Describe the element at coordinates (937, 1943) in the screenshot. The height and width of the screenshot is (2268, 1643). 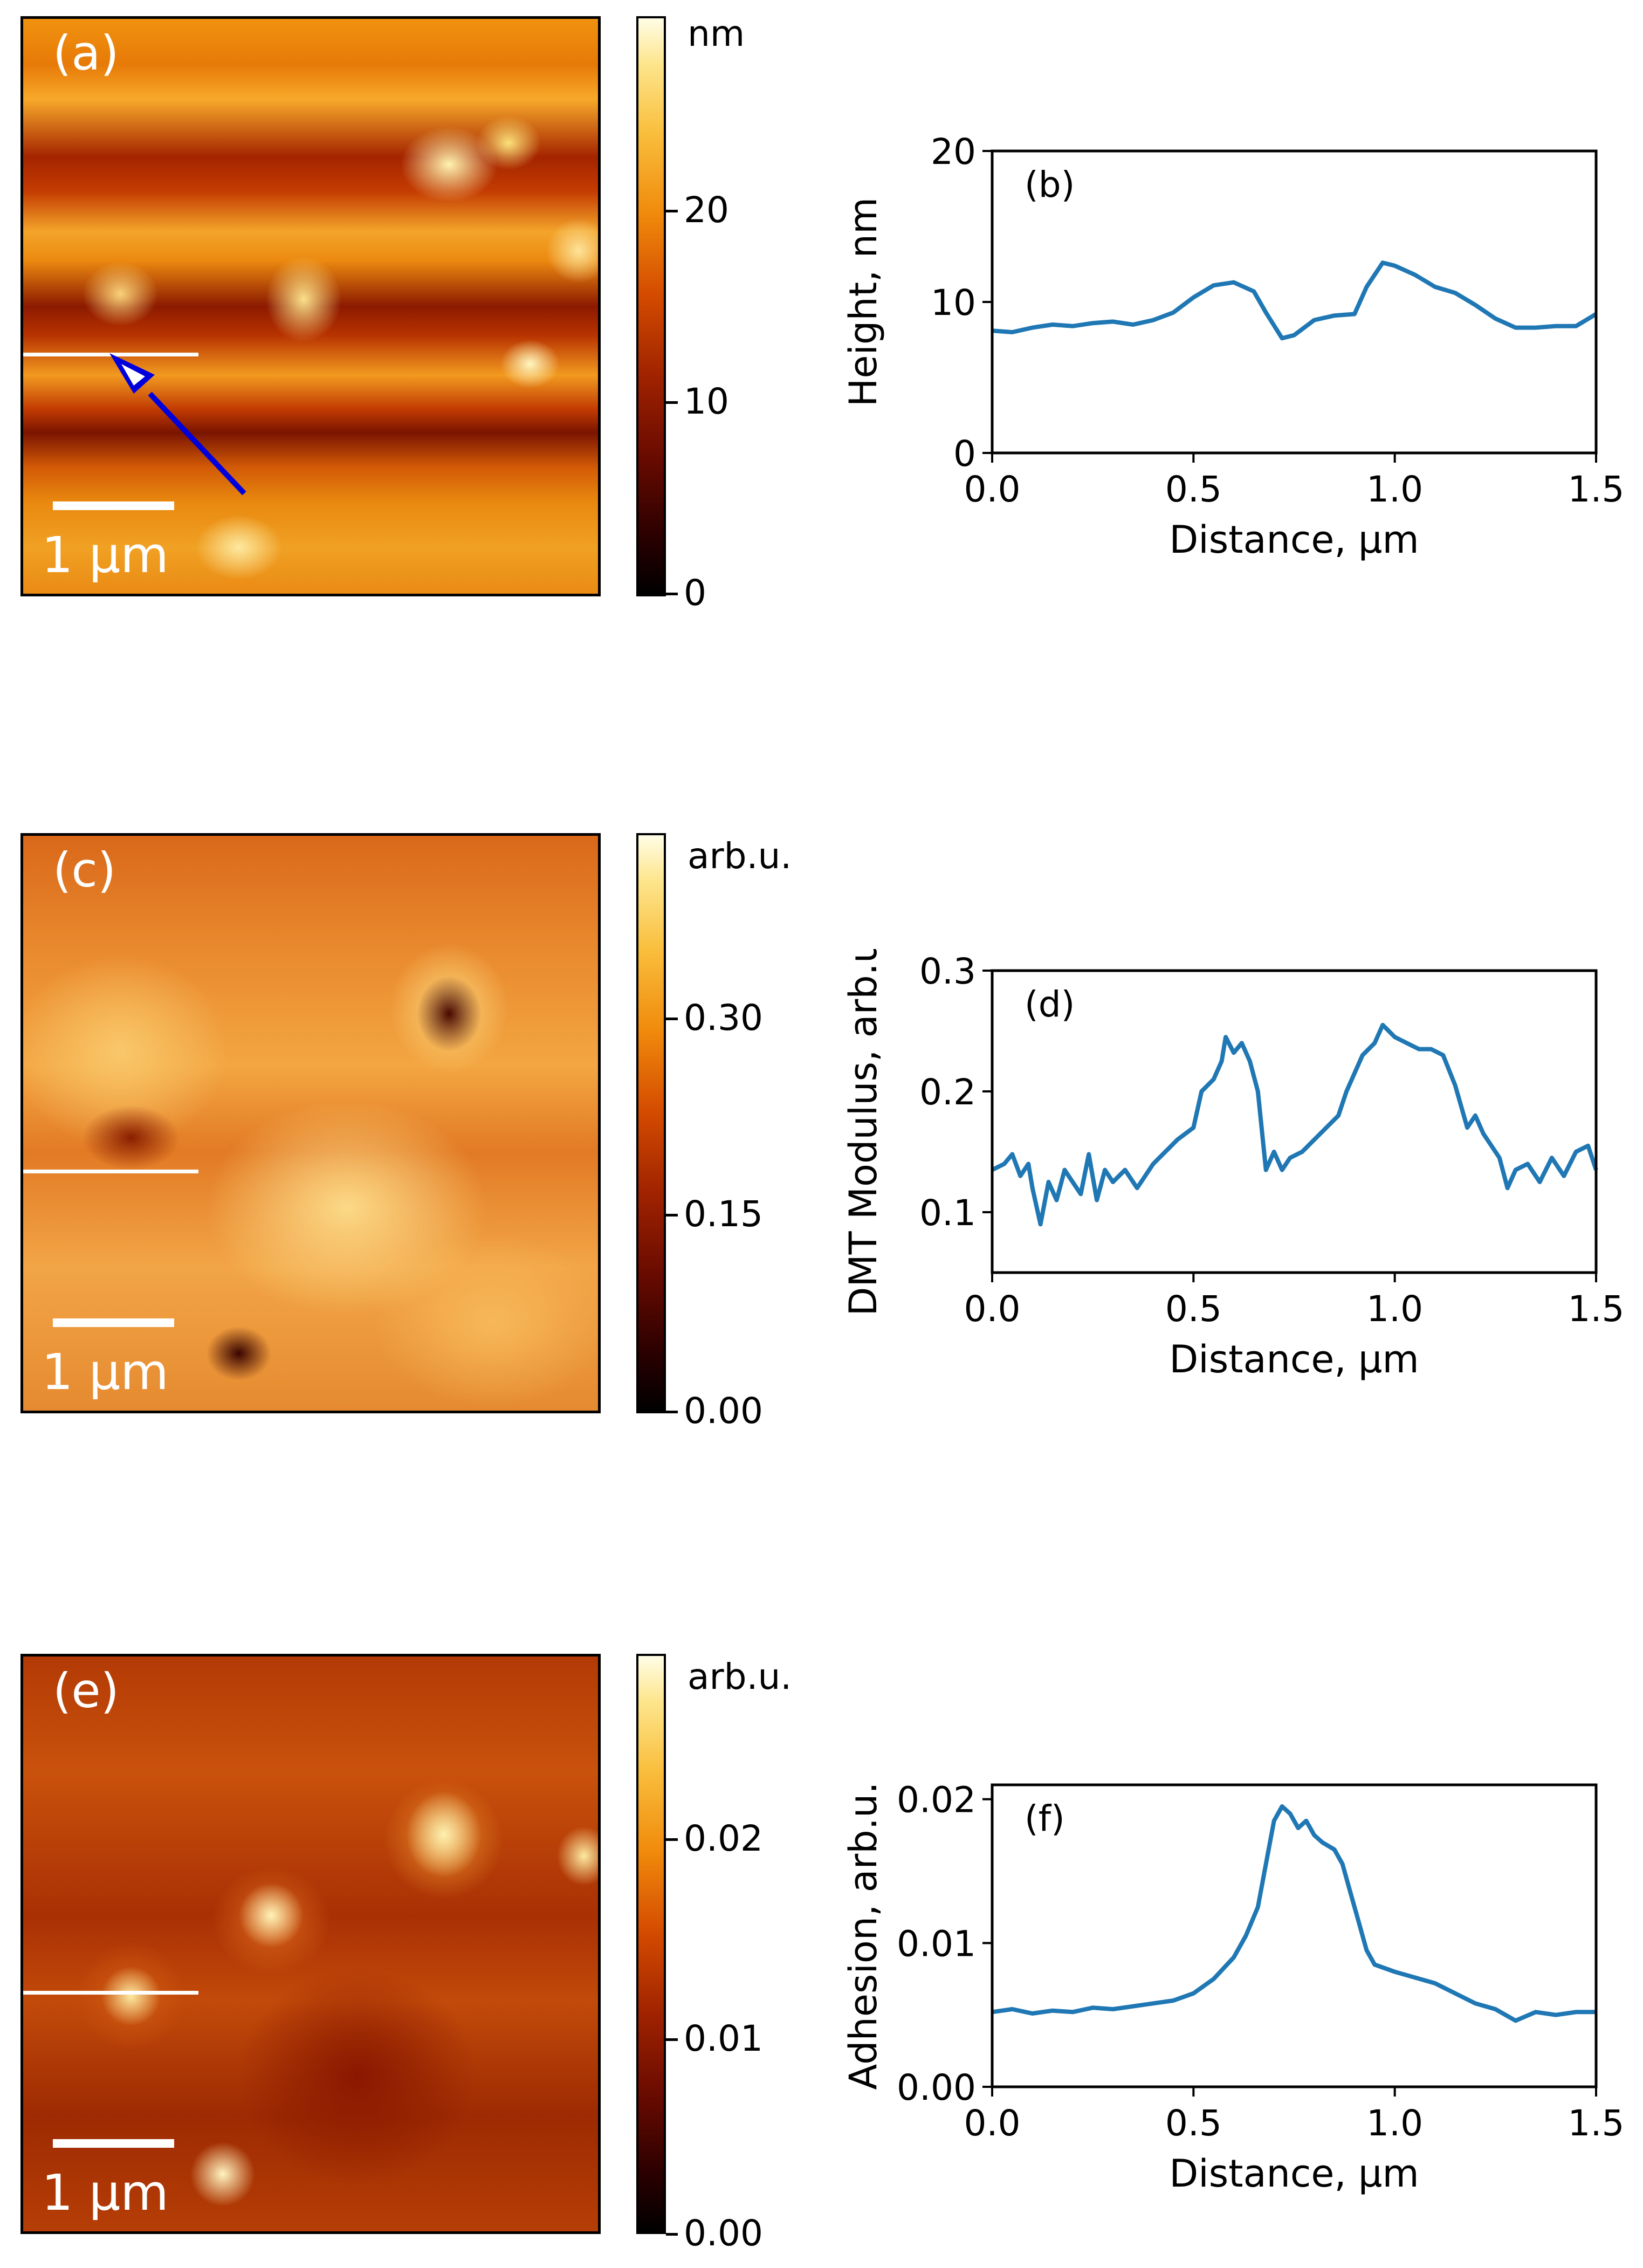
I see `y-tick-label: 0.01` at that location.